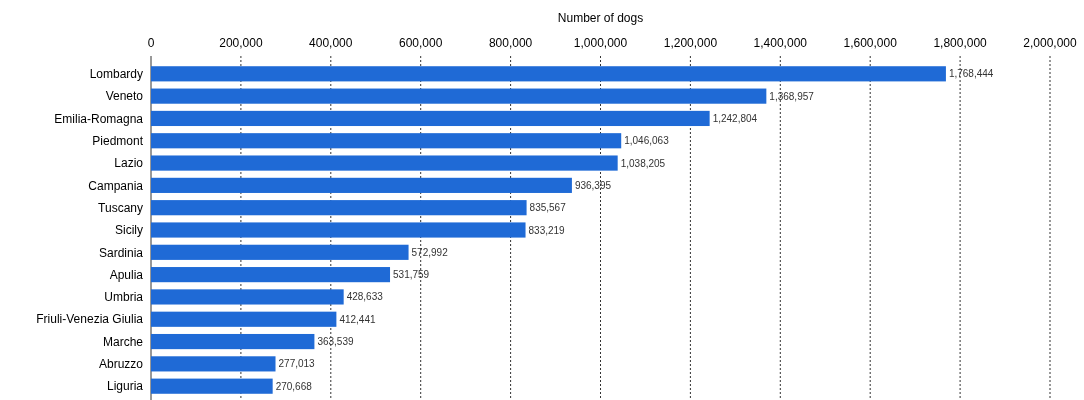  Describe the element at coordinates (294, 386) in the screenshot. I see `data-label: 270,668` at that location.